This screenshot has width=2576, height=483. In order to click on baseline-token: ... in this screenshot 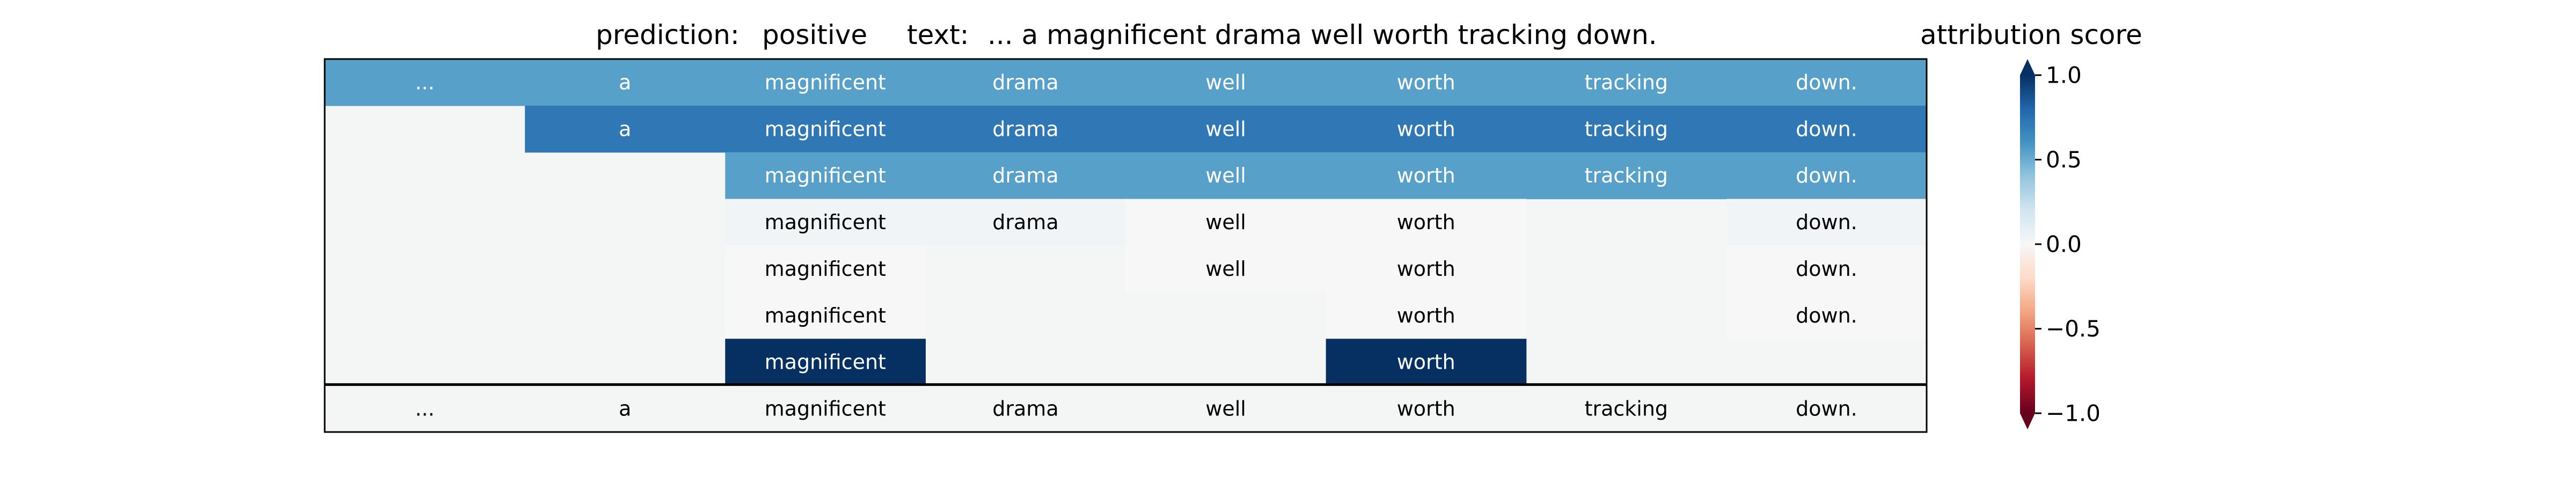, I will do `click(424, 409)`.